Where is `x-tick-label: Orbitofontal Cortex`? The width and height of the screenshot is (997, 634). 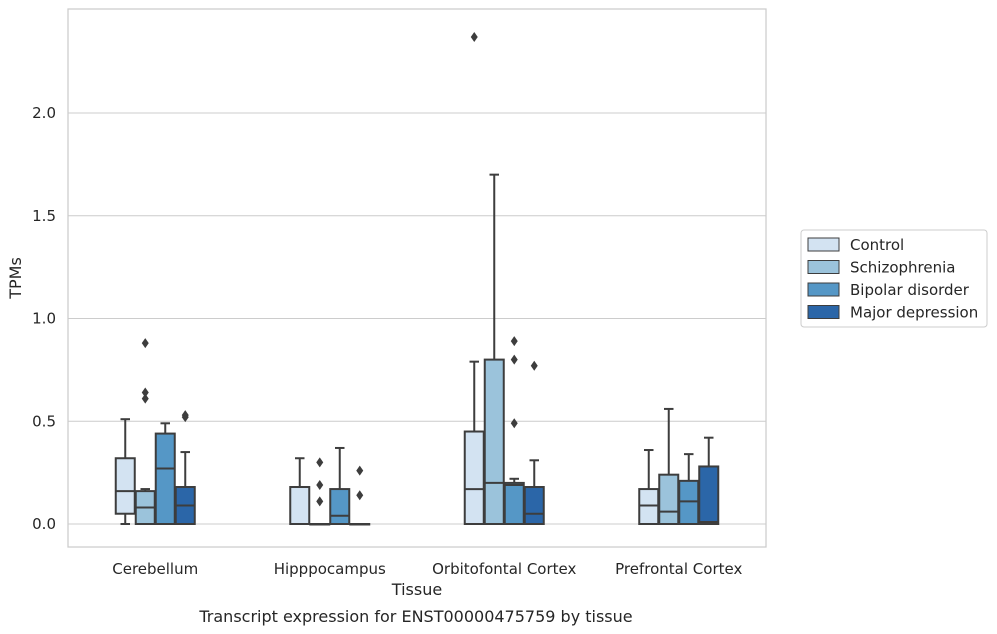
x-tick-label: Orbitofontal Cortex is located at coordinates (504, 569).